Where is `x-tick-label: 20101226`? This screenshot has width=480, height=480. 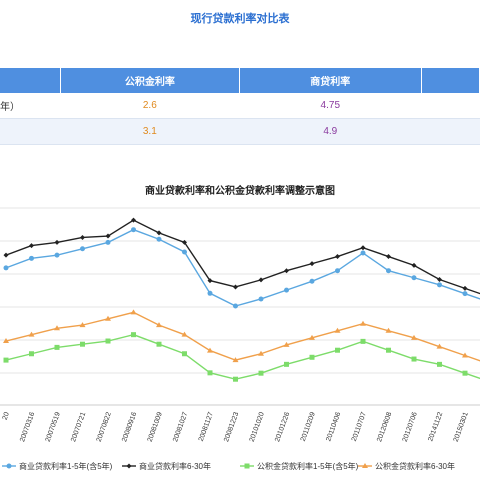
x-tick-label: 20101226 is located at coordinates (282, 427).